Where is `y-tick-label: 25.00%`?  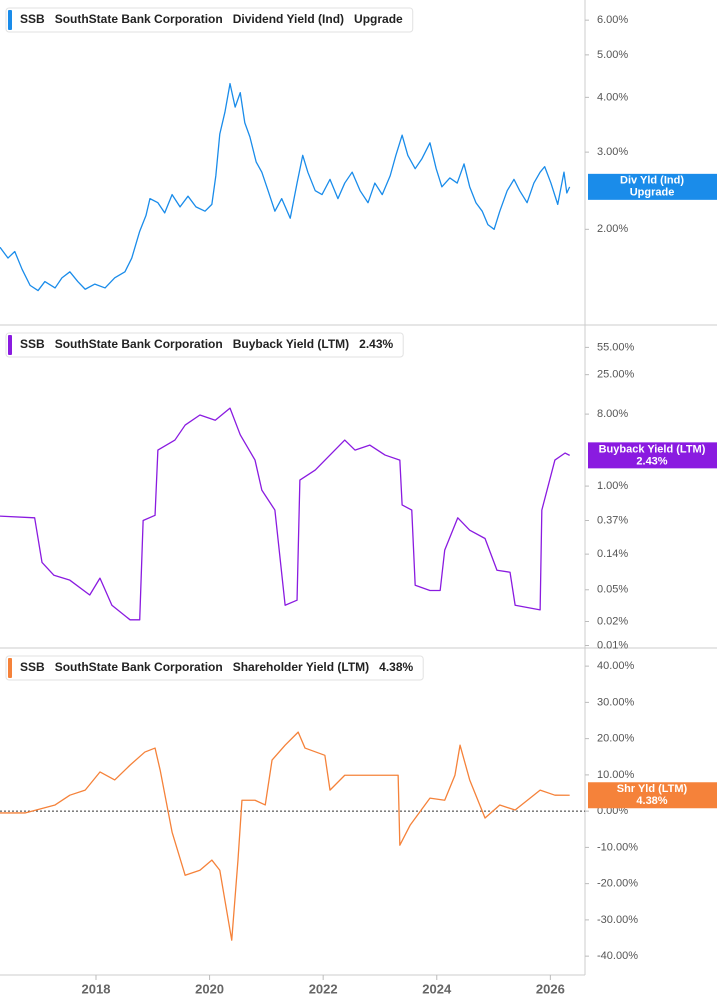
y-tick-label: 25.00% is located at coordinates (616, 375).